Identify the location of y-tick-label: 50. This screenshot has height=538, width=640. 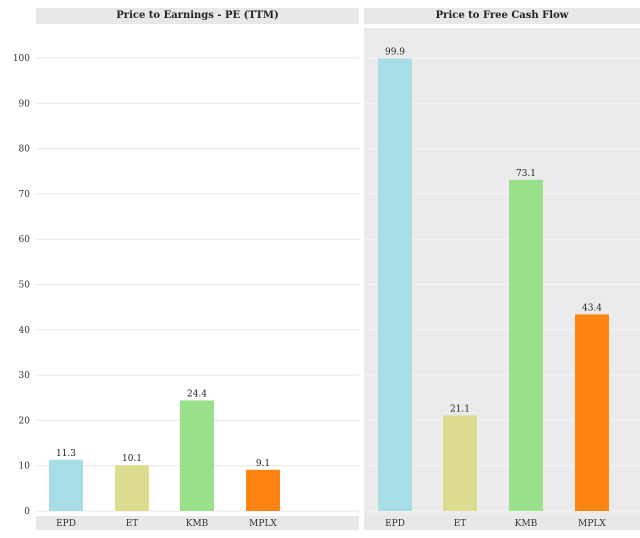
(25, 286).